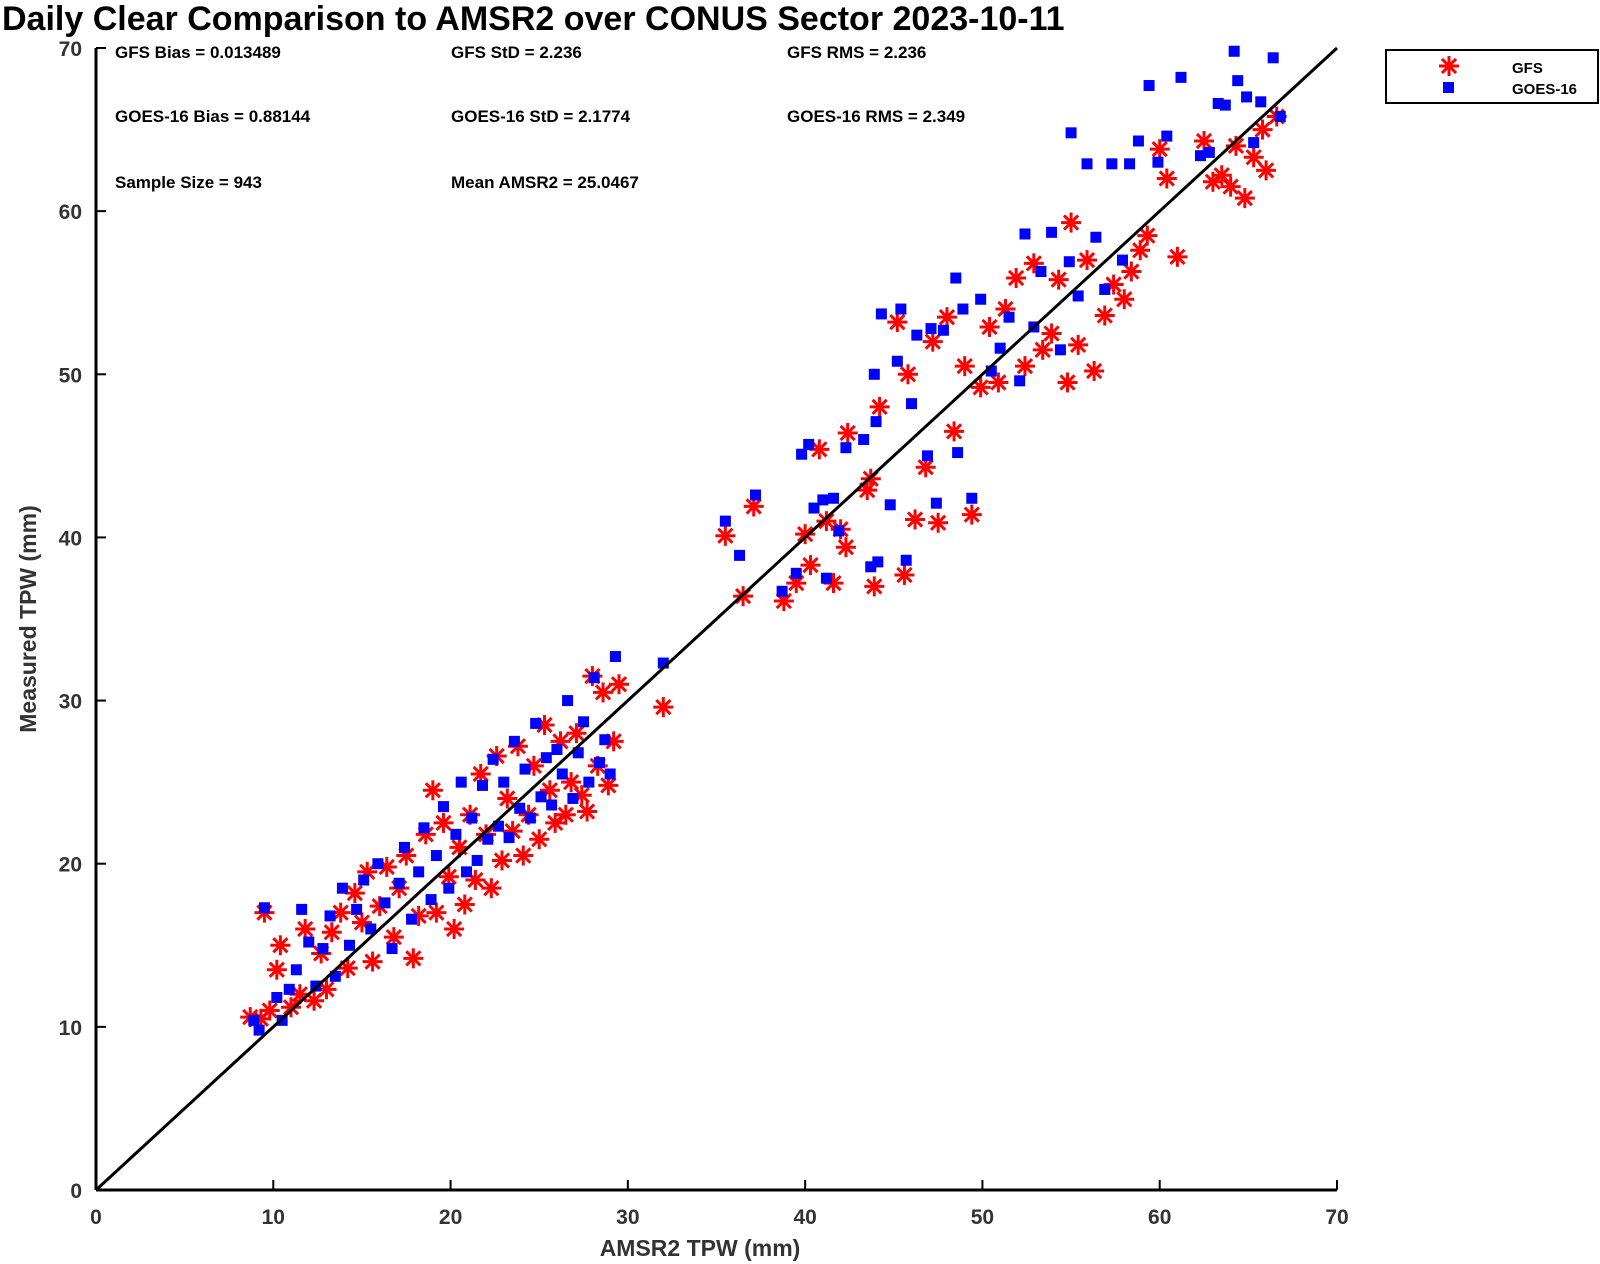 Image resolution: width=1600 pixels, height=1264 pixels. What do you see at coordinates (516, 52) in the screenshot?
I see `stat-gfs-std: GFS StD = 2.236` at bounding box center [516, 52].